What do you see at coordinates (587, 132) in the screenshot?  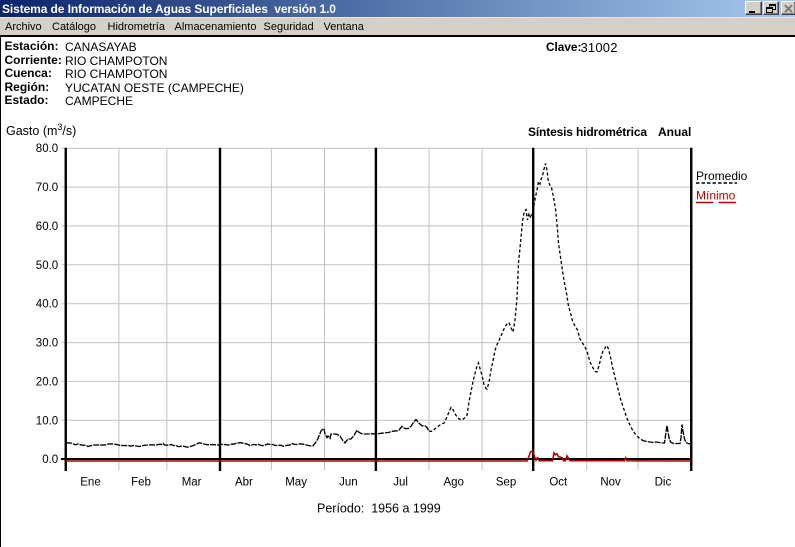 I see `svg-text: Síntesis hidrométrica` at bounding box center [587, 132].